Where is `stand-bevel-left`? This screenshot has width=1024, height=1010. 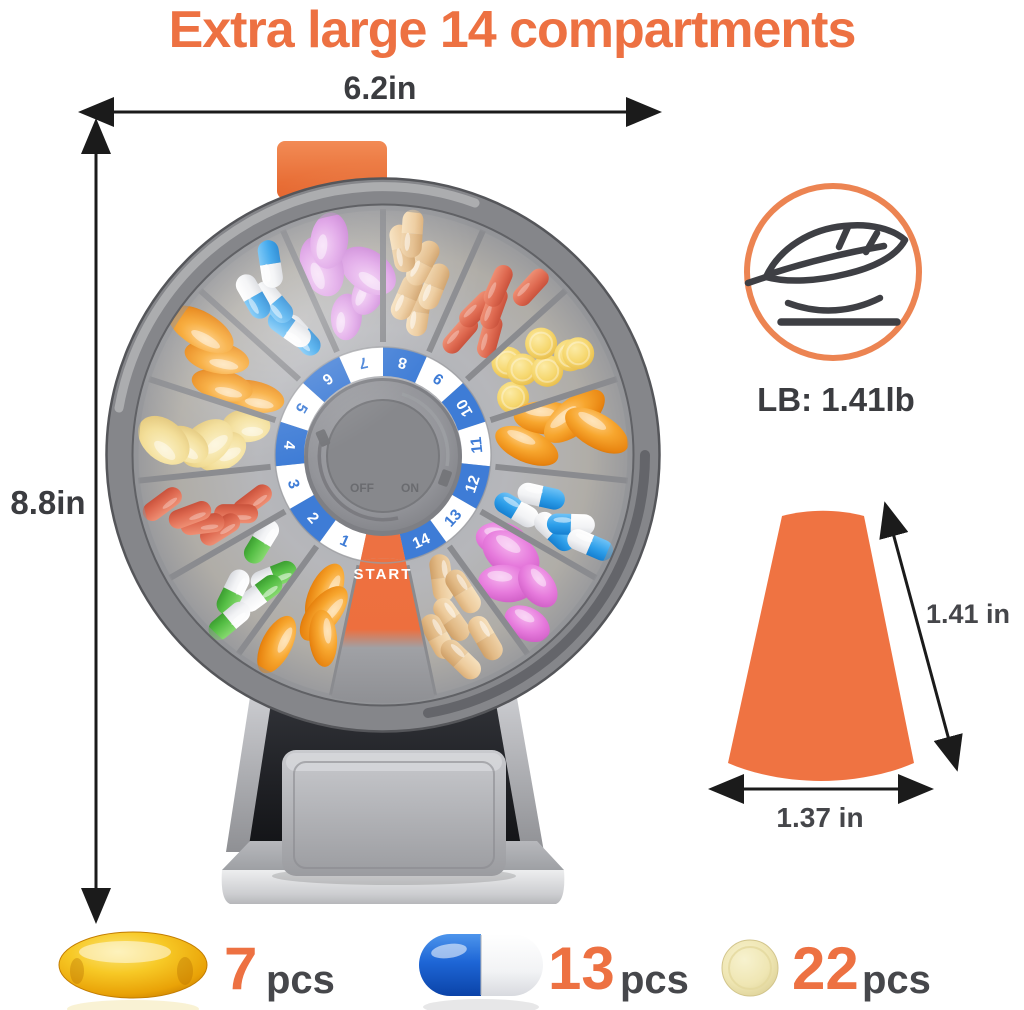 stand-bevel-left is located at coordinates (252, 755).